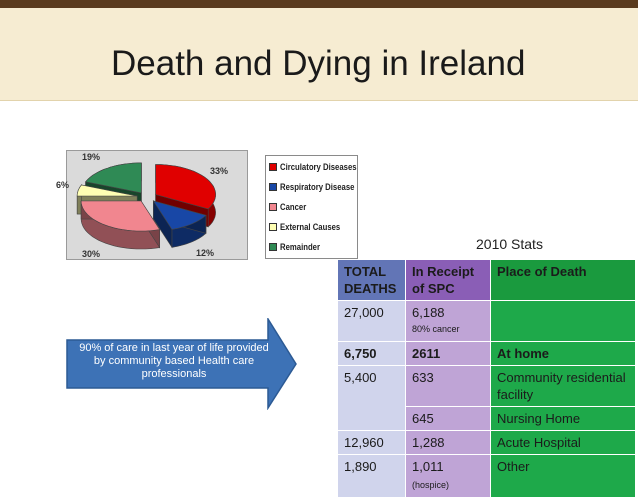 This screenshot has width=638, height=498. I want to click on cell-spc-note: (hospice), so click(431, 485).